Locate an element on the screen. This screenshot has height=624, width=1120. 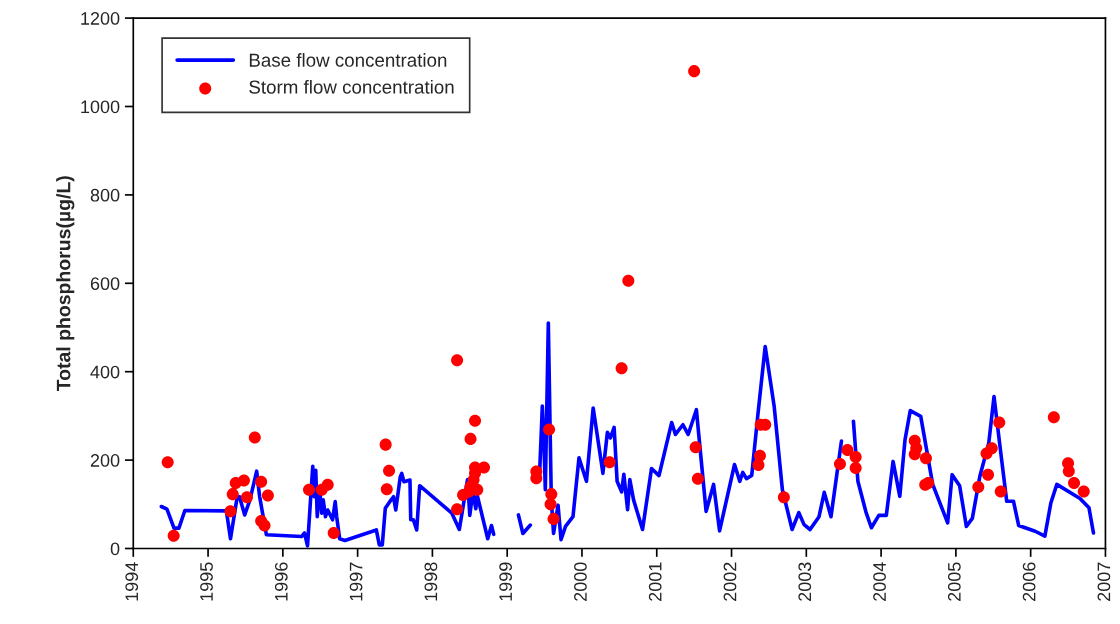
y-tick-label: 0 is located at coordinates (115, 549).